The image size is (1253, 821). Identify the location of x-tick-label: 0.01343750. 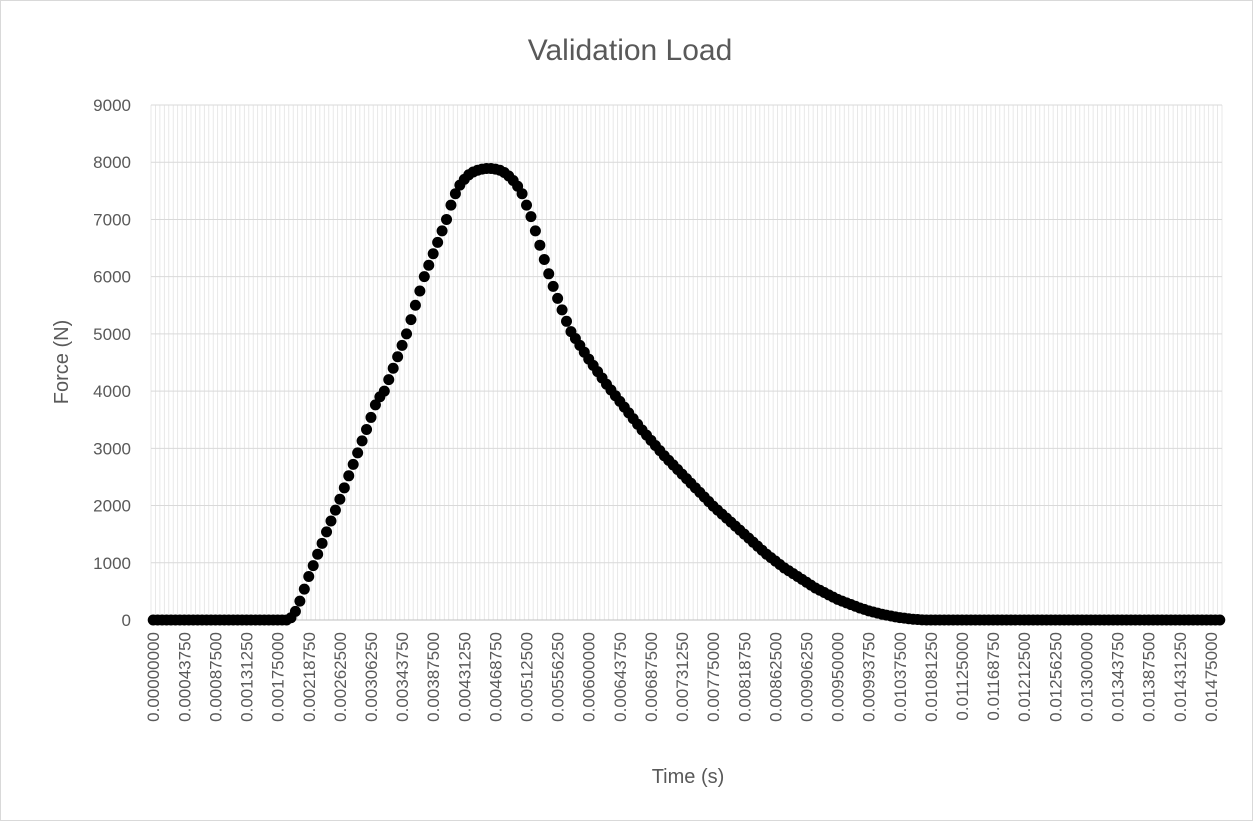
(1118, 677).